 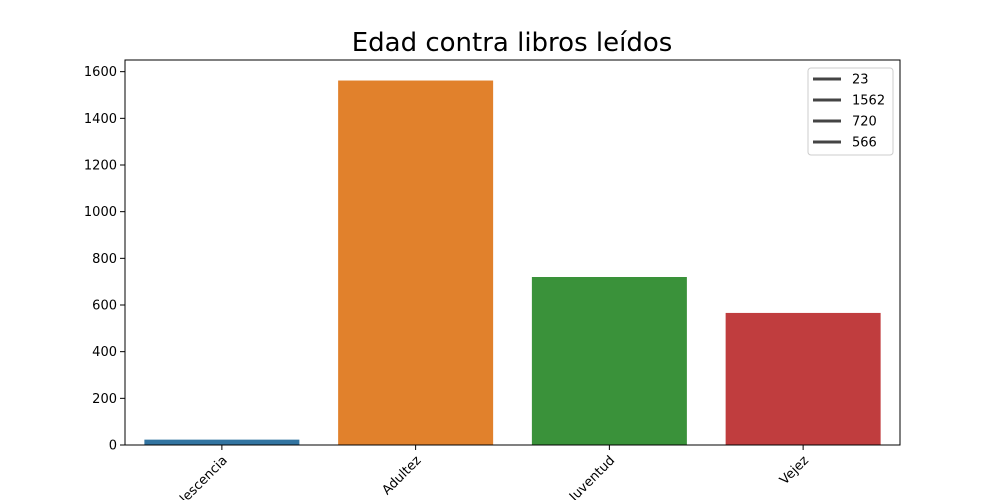 I want to click on y-tick-label: 200, so click(x=104, y=399).